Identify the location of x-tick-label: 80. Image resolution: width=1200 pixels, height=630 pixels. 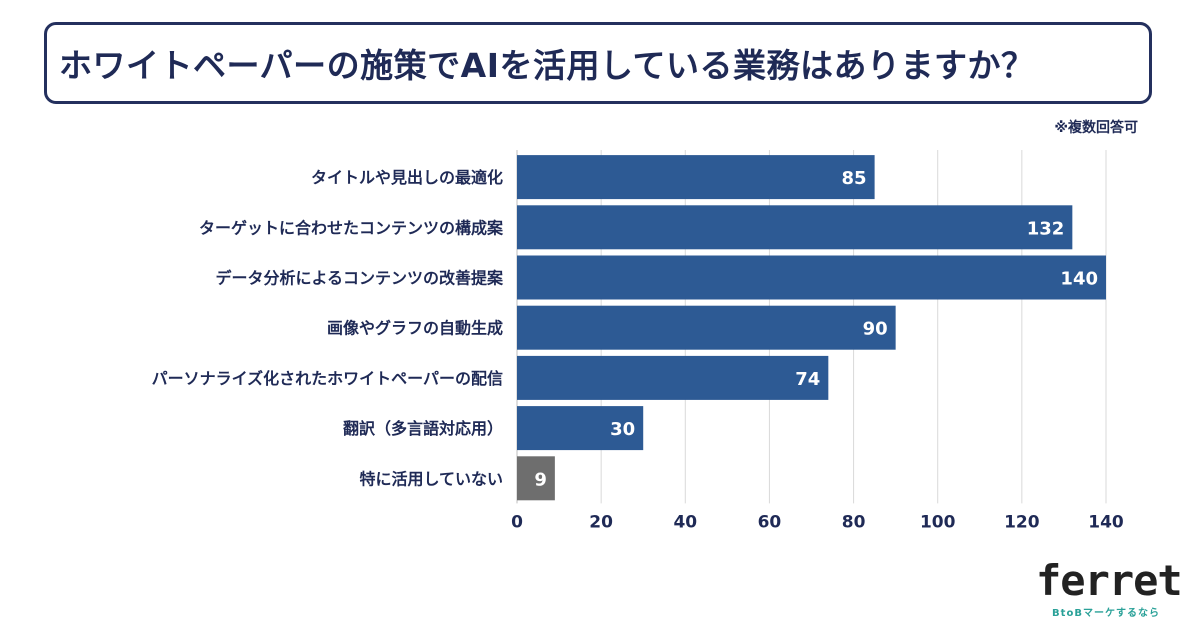
(854, 522).